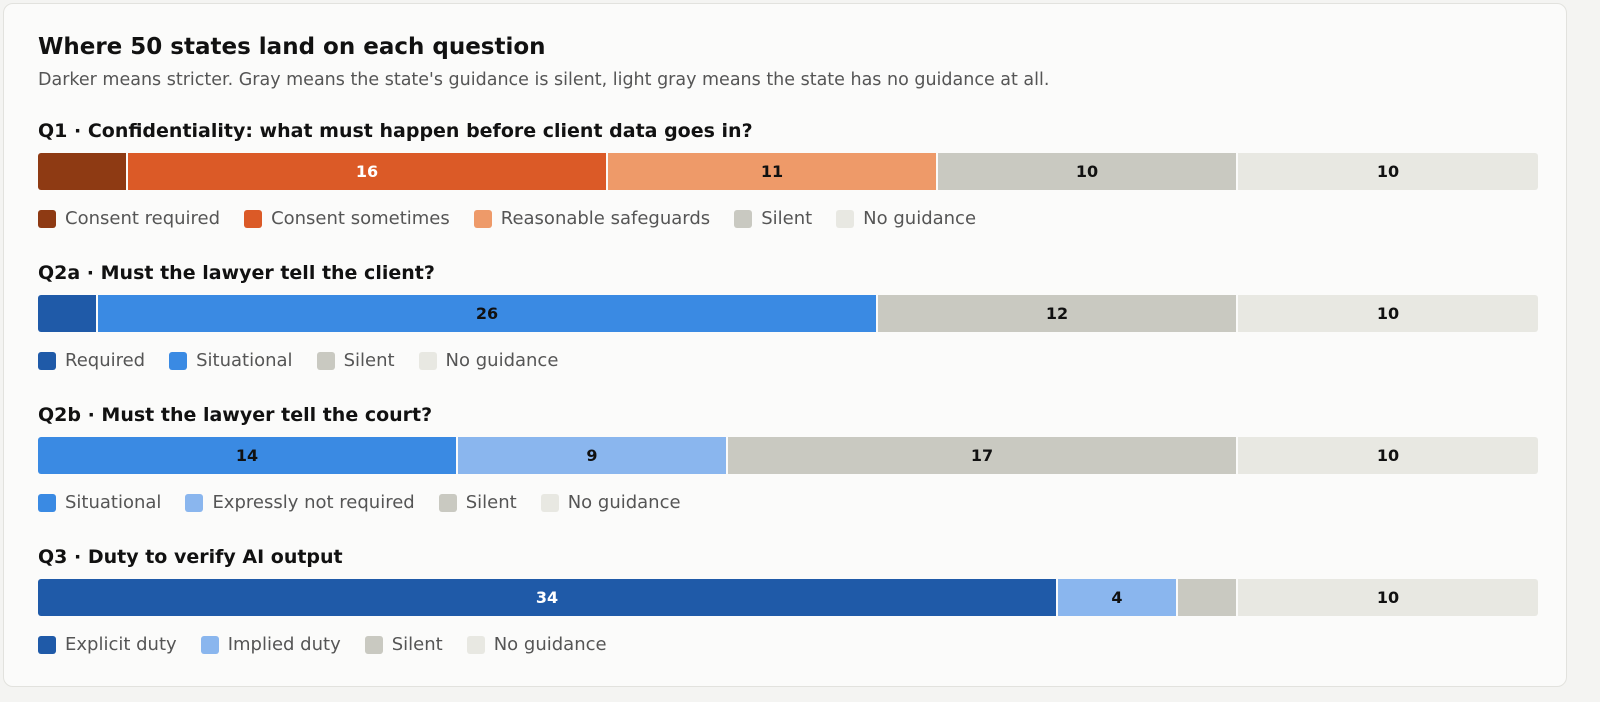 The width and height of the screenshot is (1600, 702). Describe the element at coordinates (368, 171) in the screenshot. I see `bar-segment-consent-sometimes: 16` at that location.